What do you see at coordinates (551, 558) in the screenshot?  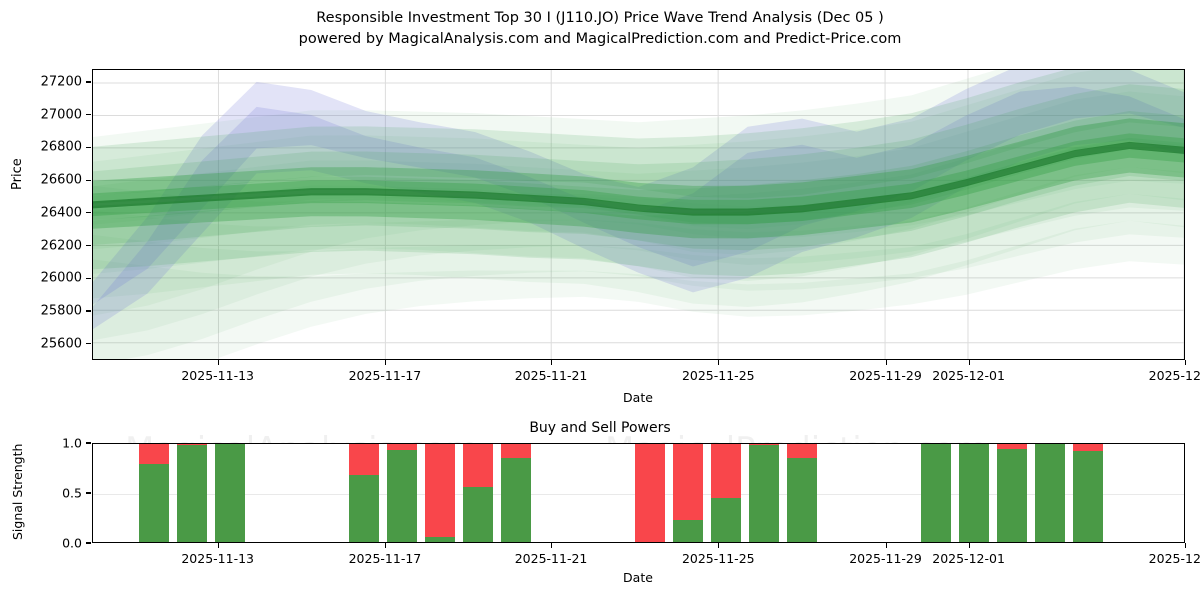 I see `signal-x-tick-label: 2025-11-21` at bounding box center [551, 558].